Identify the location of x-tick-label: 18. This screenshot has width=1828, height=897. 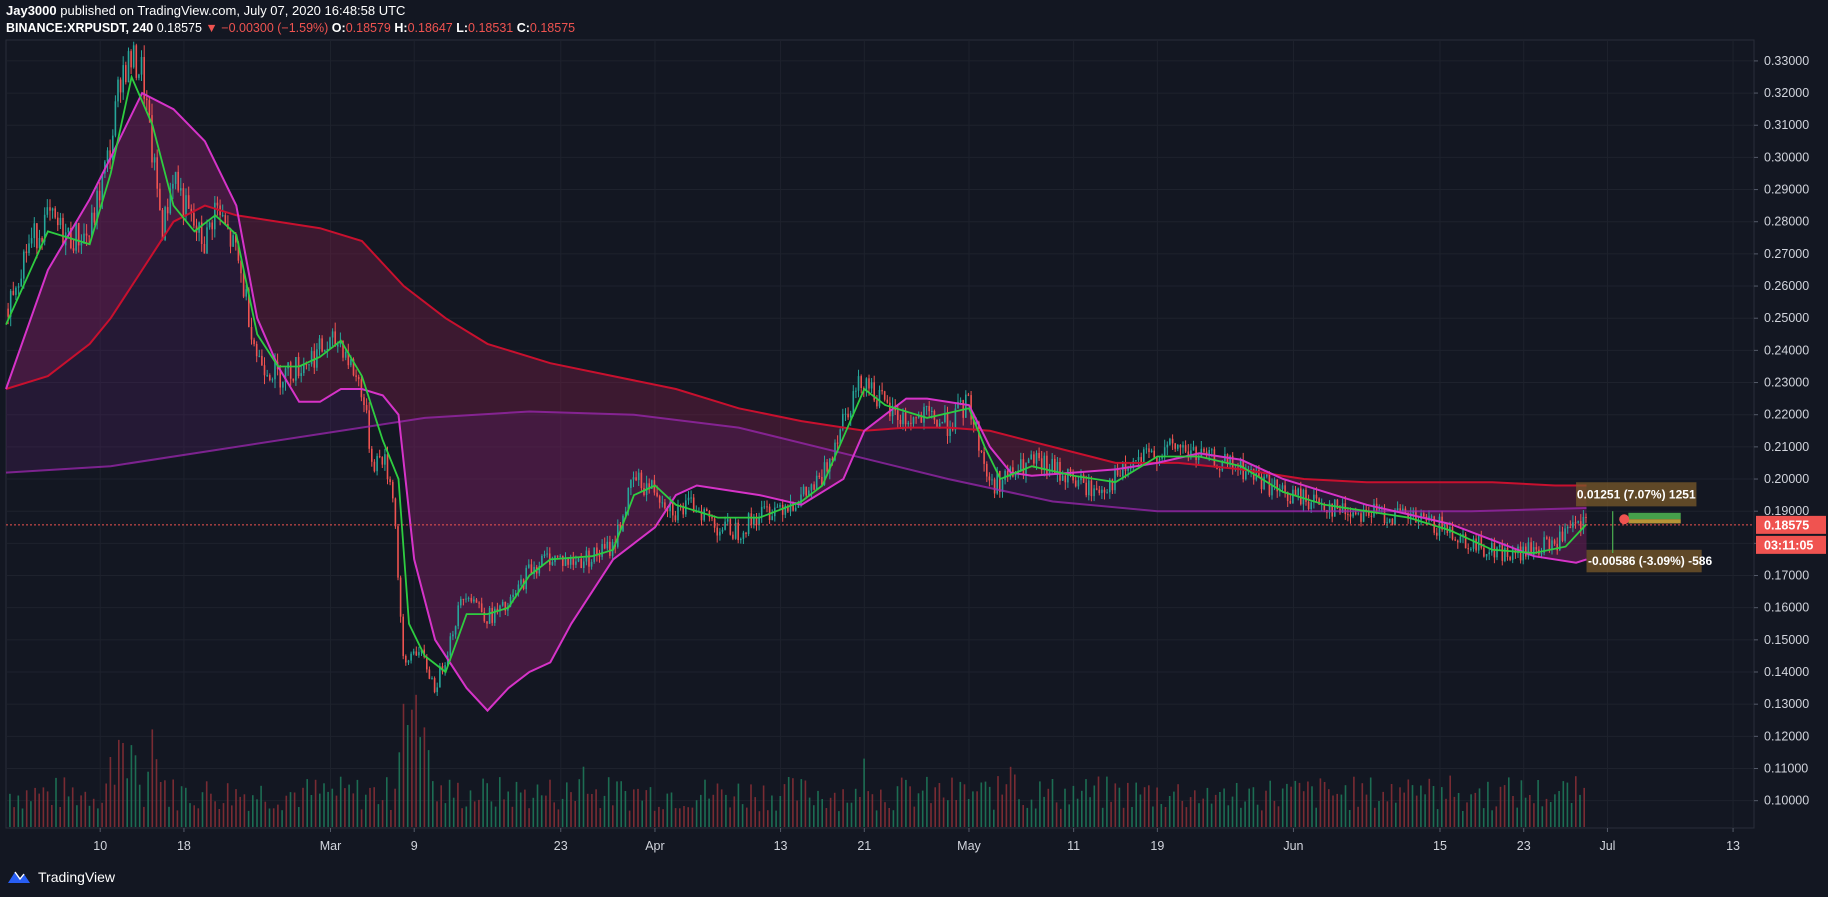
(184, 846).